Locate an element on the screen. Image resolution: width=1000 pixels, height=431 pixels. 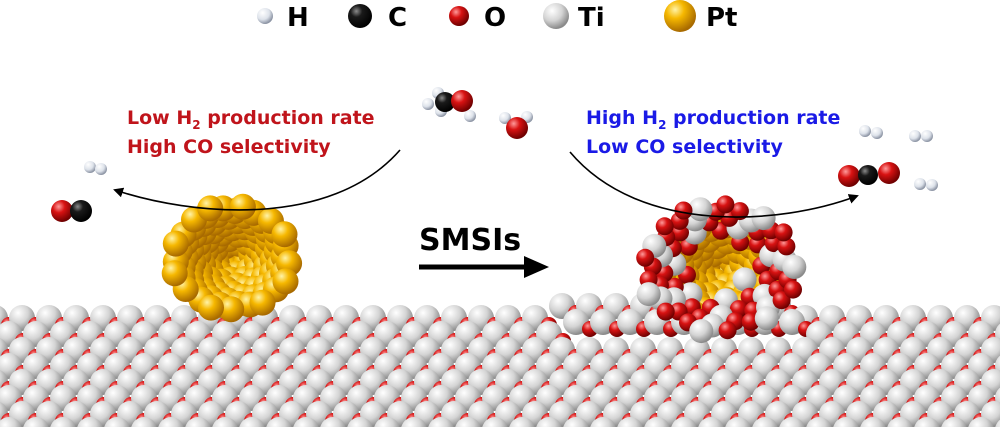
legend-item-ti: Ti is located at coordinates (574, 18).